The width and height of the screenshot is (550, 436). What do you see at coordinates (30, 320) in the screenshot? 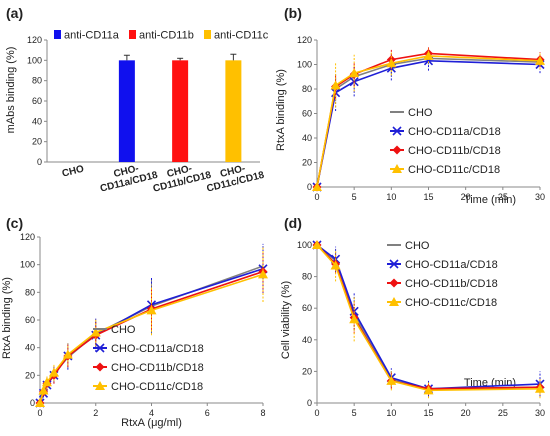
I see `panel-c-ytick-label-3: 60` at bounding box center [30, 320].